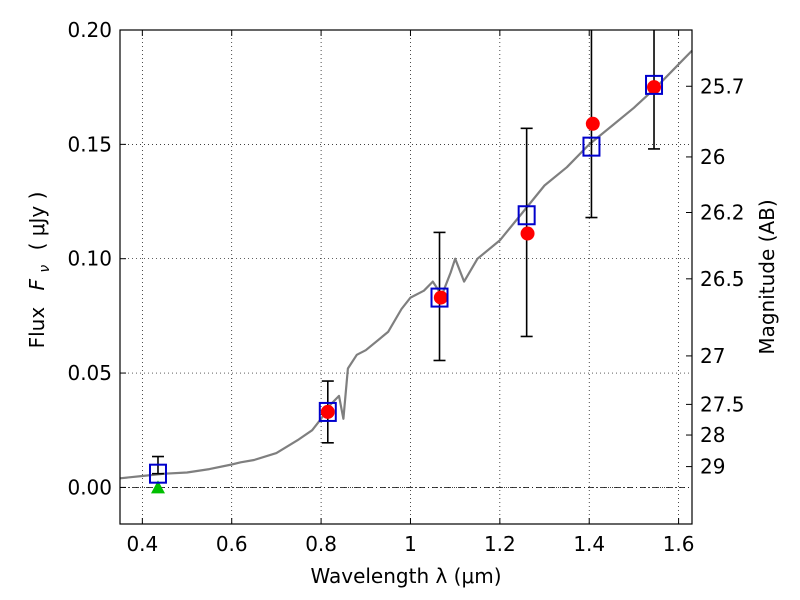 This screenshot has width=800, height=600. What do you see at coordinates (722, 86) in the screenshot?
I see `magnitude-tick-label: 25.7` at bounding box center [722, 86].